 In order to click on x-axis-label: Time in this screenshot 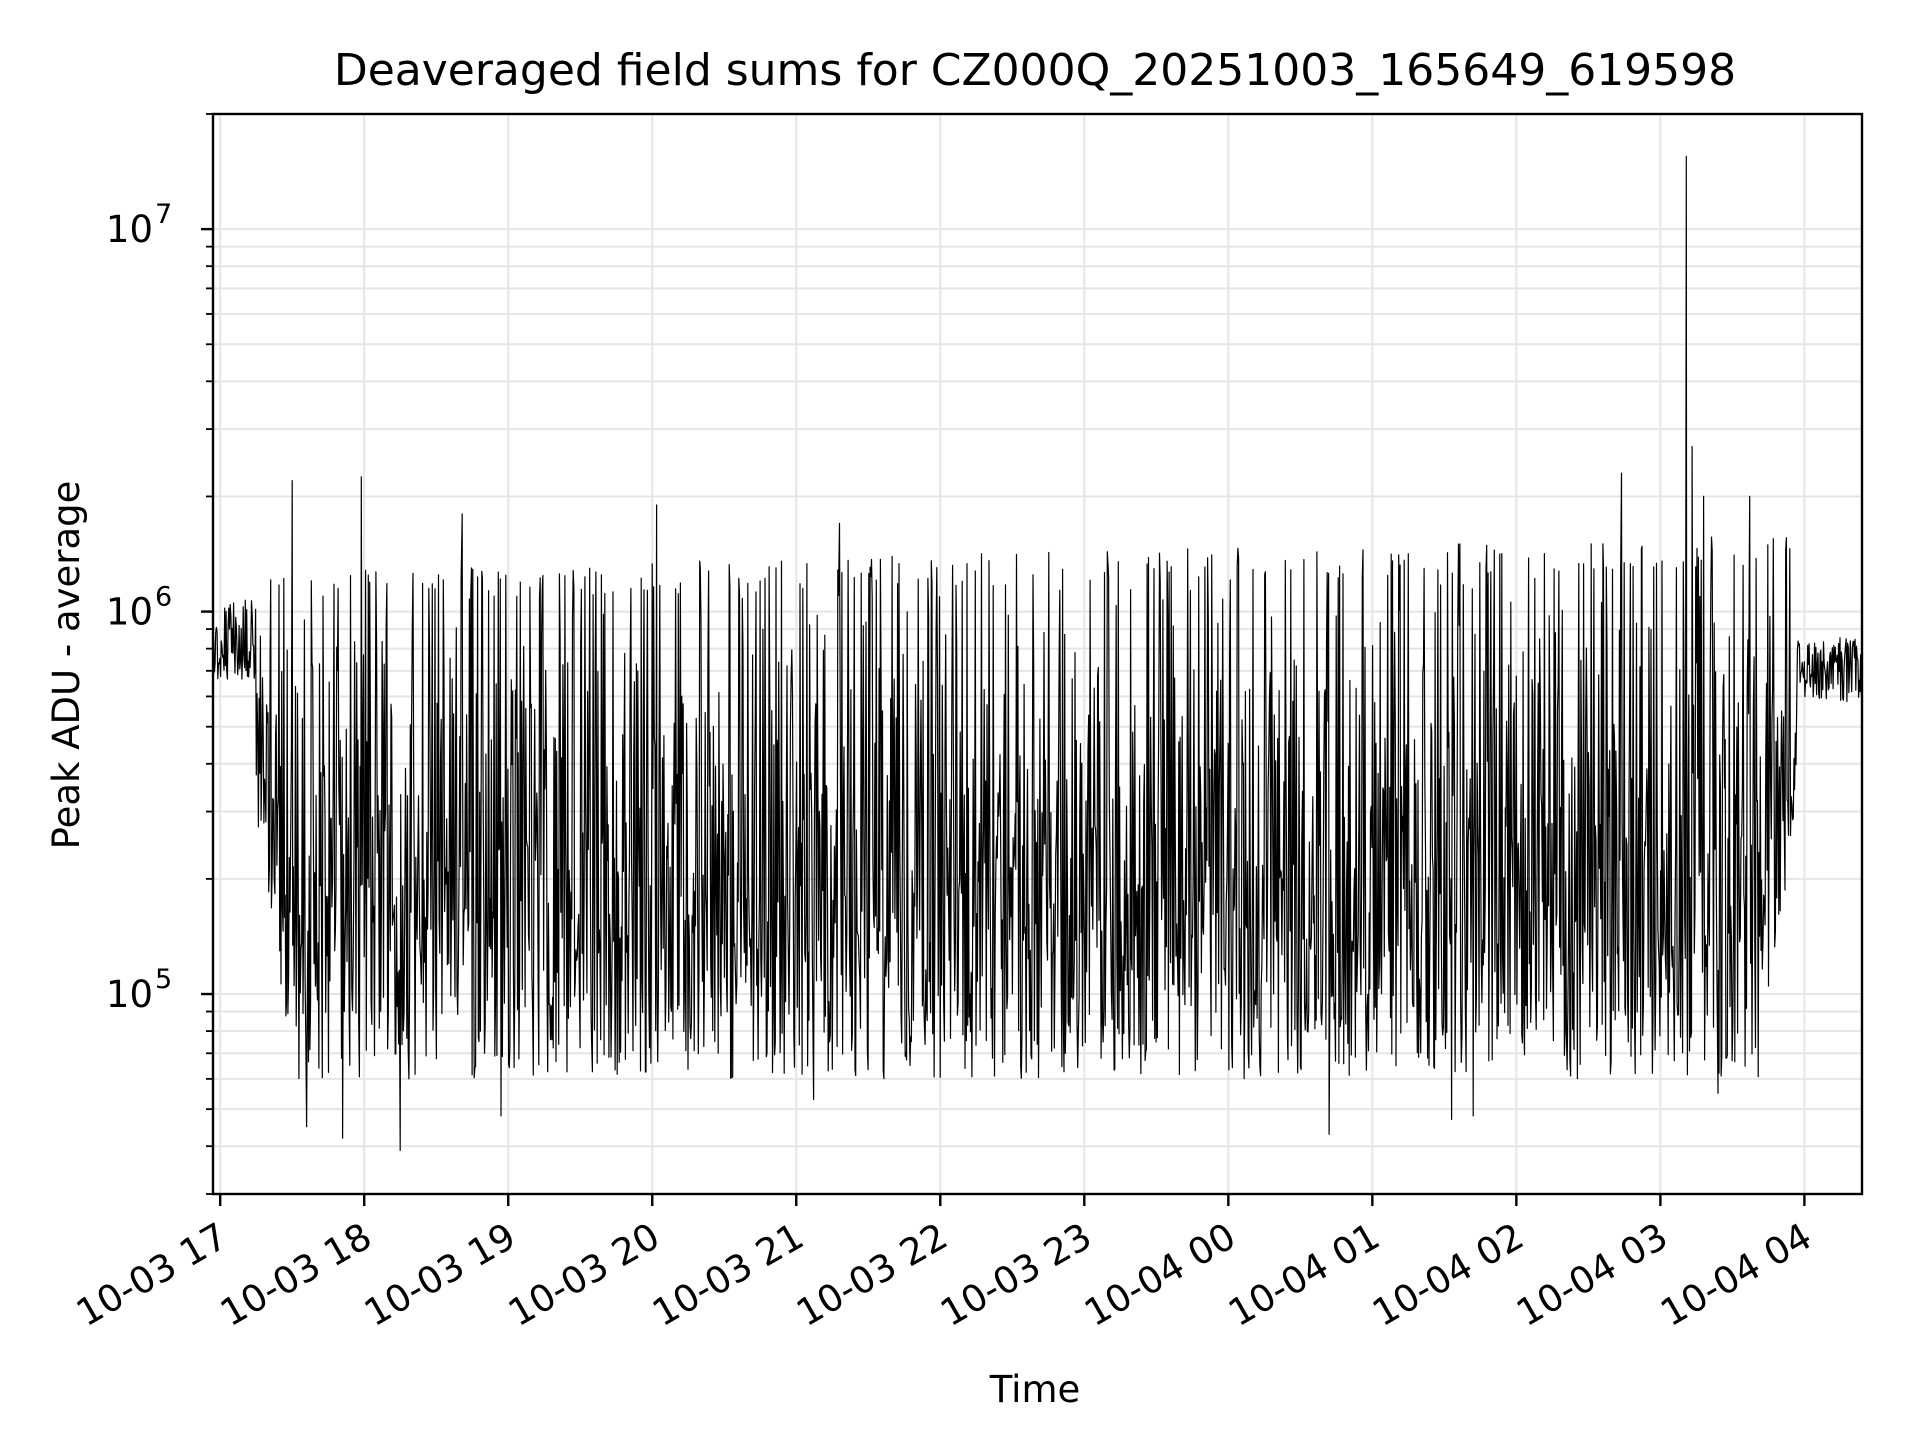, I will do `click(1035, 1389)`.